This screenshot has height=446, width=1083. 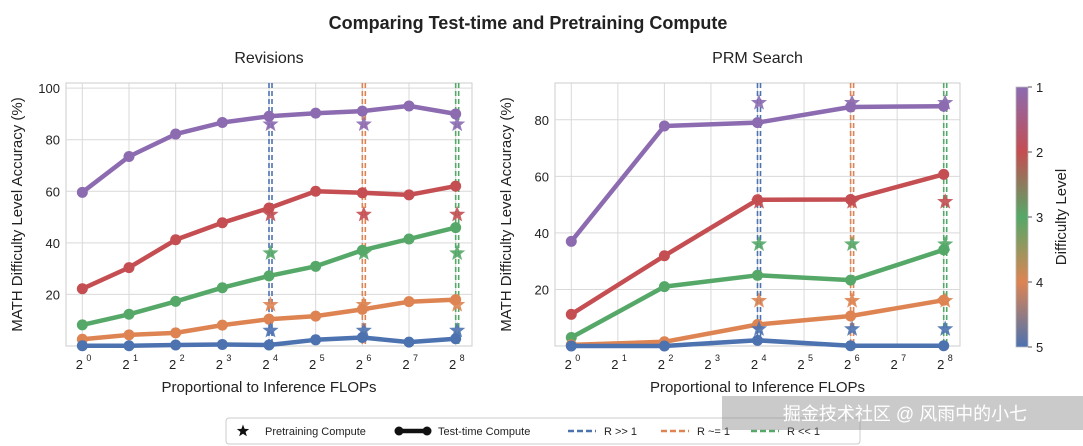 I want to click on difficulty-colorbar: 1 2 3 4 5 Difficulty Level, so click(x=1042, y=217).